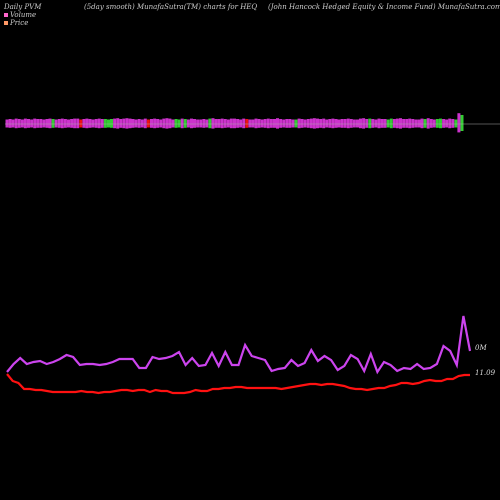 This screenshot has height=500, width=500. I want to click on volume-last-label: 0M, so click(481, 348).